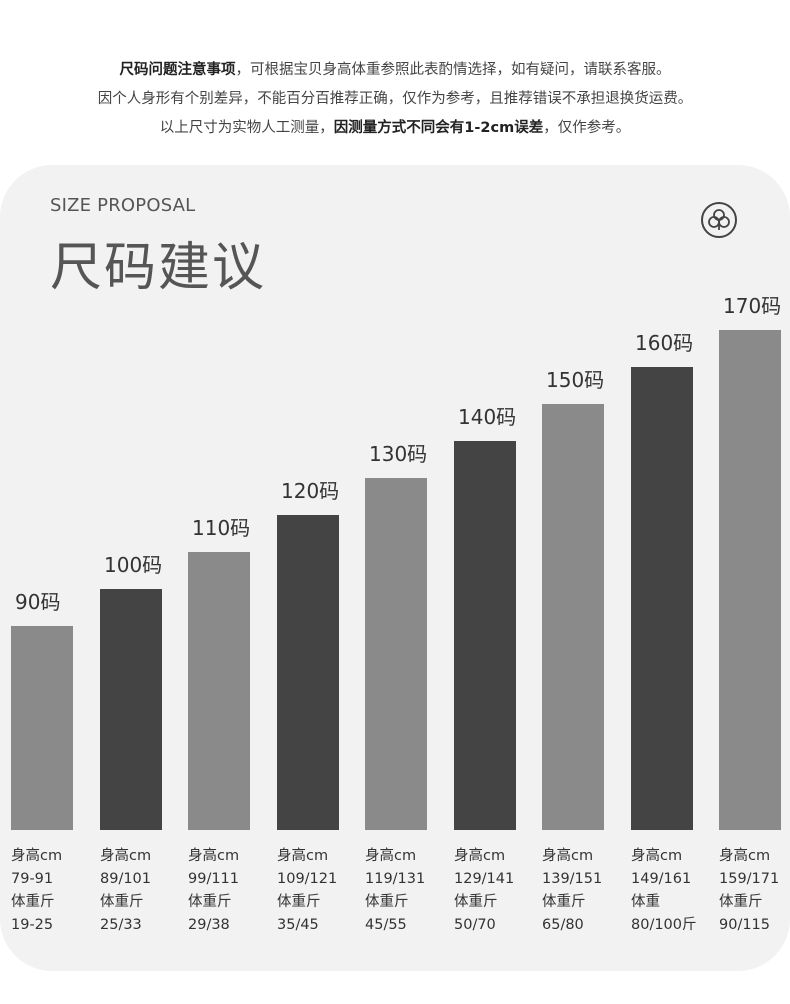 This screenshot has height=1004, width=790. I want to click on height-range: 79-91, so click(32, 879).